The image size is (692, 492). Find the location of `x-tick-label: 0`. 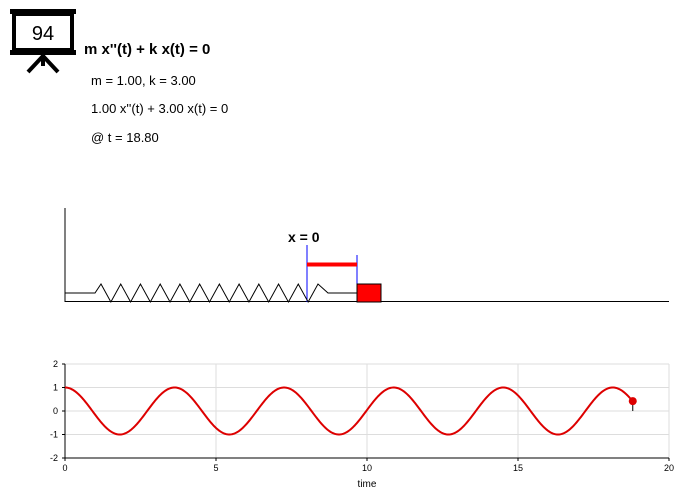

x-tick-label: 0 is located at coordinates (64, 468).